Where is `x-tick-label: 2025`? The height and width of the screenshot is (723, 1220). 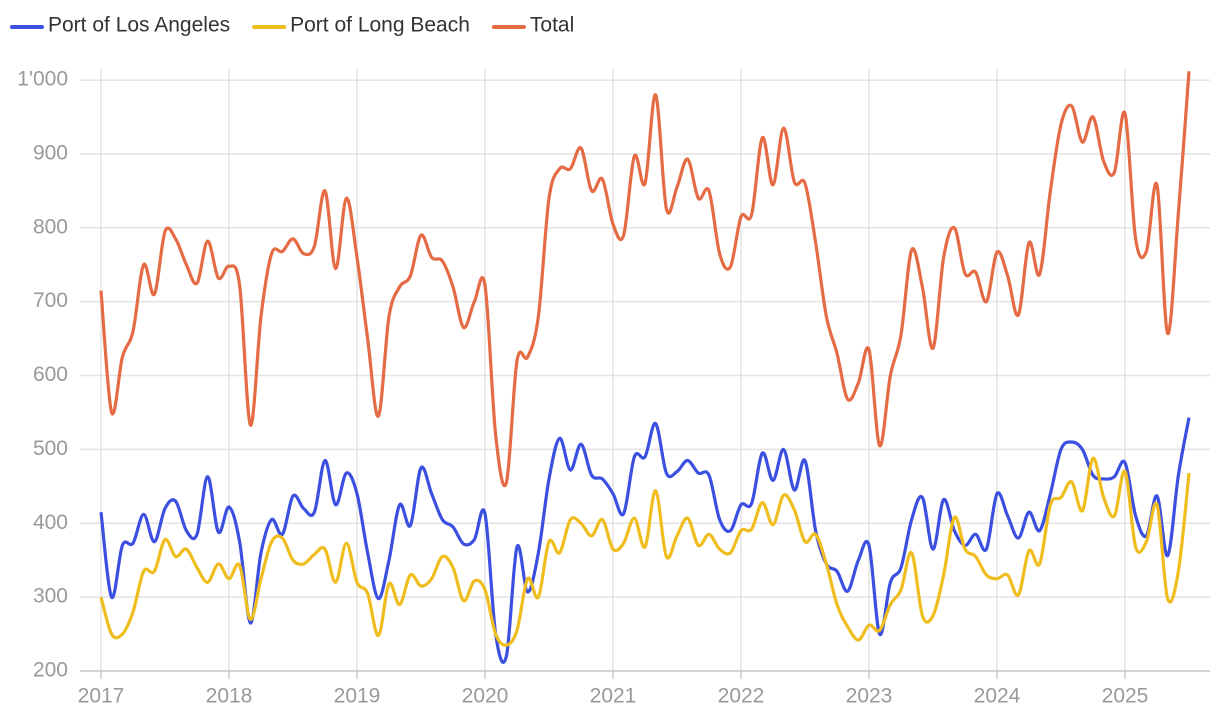
x-tick-label: 2025 is located at coordinates (1125, 696).